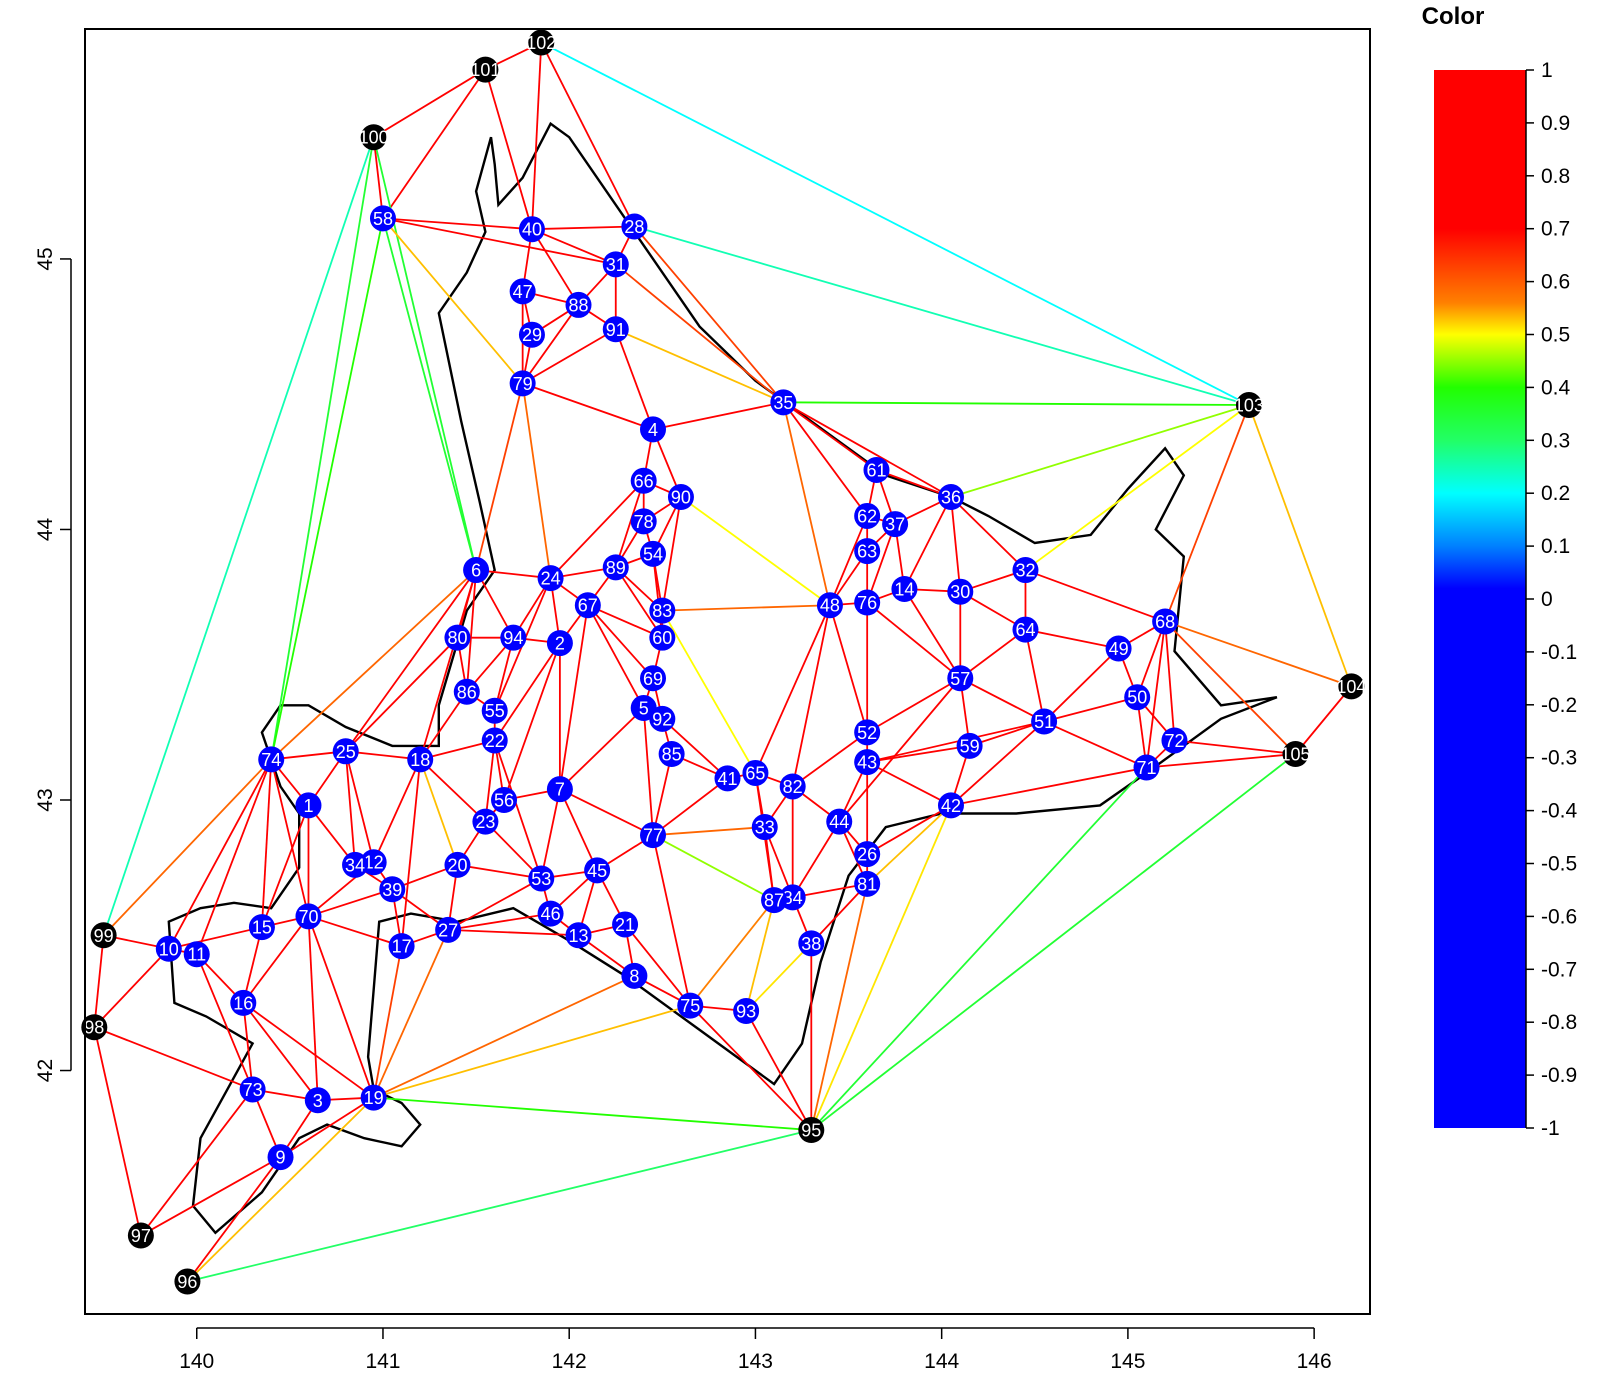  What do you see at coordinates (476, 571) in the screenshot?
I see `node-label: 6` at bounding box center [476, 571].